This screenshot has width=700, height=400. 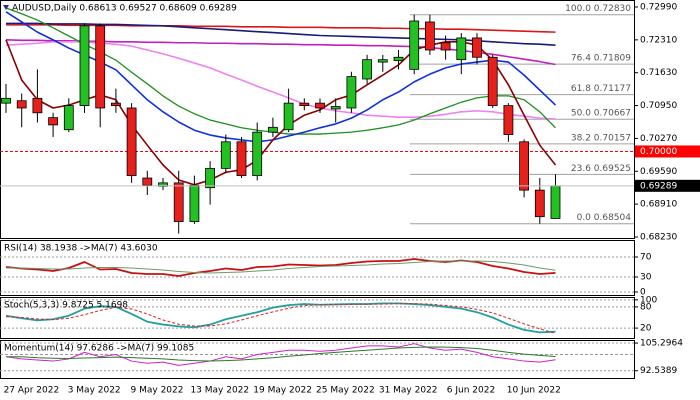 What do you see at coordinates (32, 391) in the screenshot?
I see `x-tick-label: 27 Apr 2022` at bounding box center [32, 391].